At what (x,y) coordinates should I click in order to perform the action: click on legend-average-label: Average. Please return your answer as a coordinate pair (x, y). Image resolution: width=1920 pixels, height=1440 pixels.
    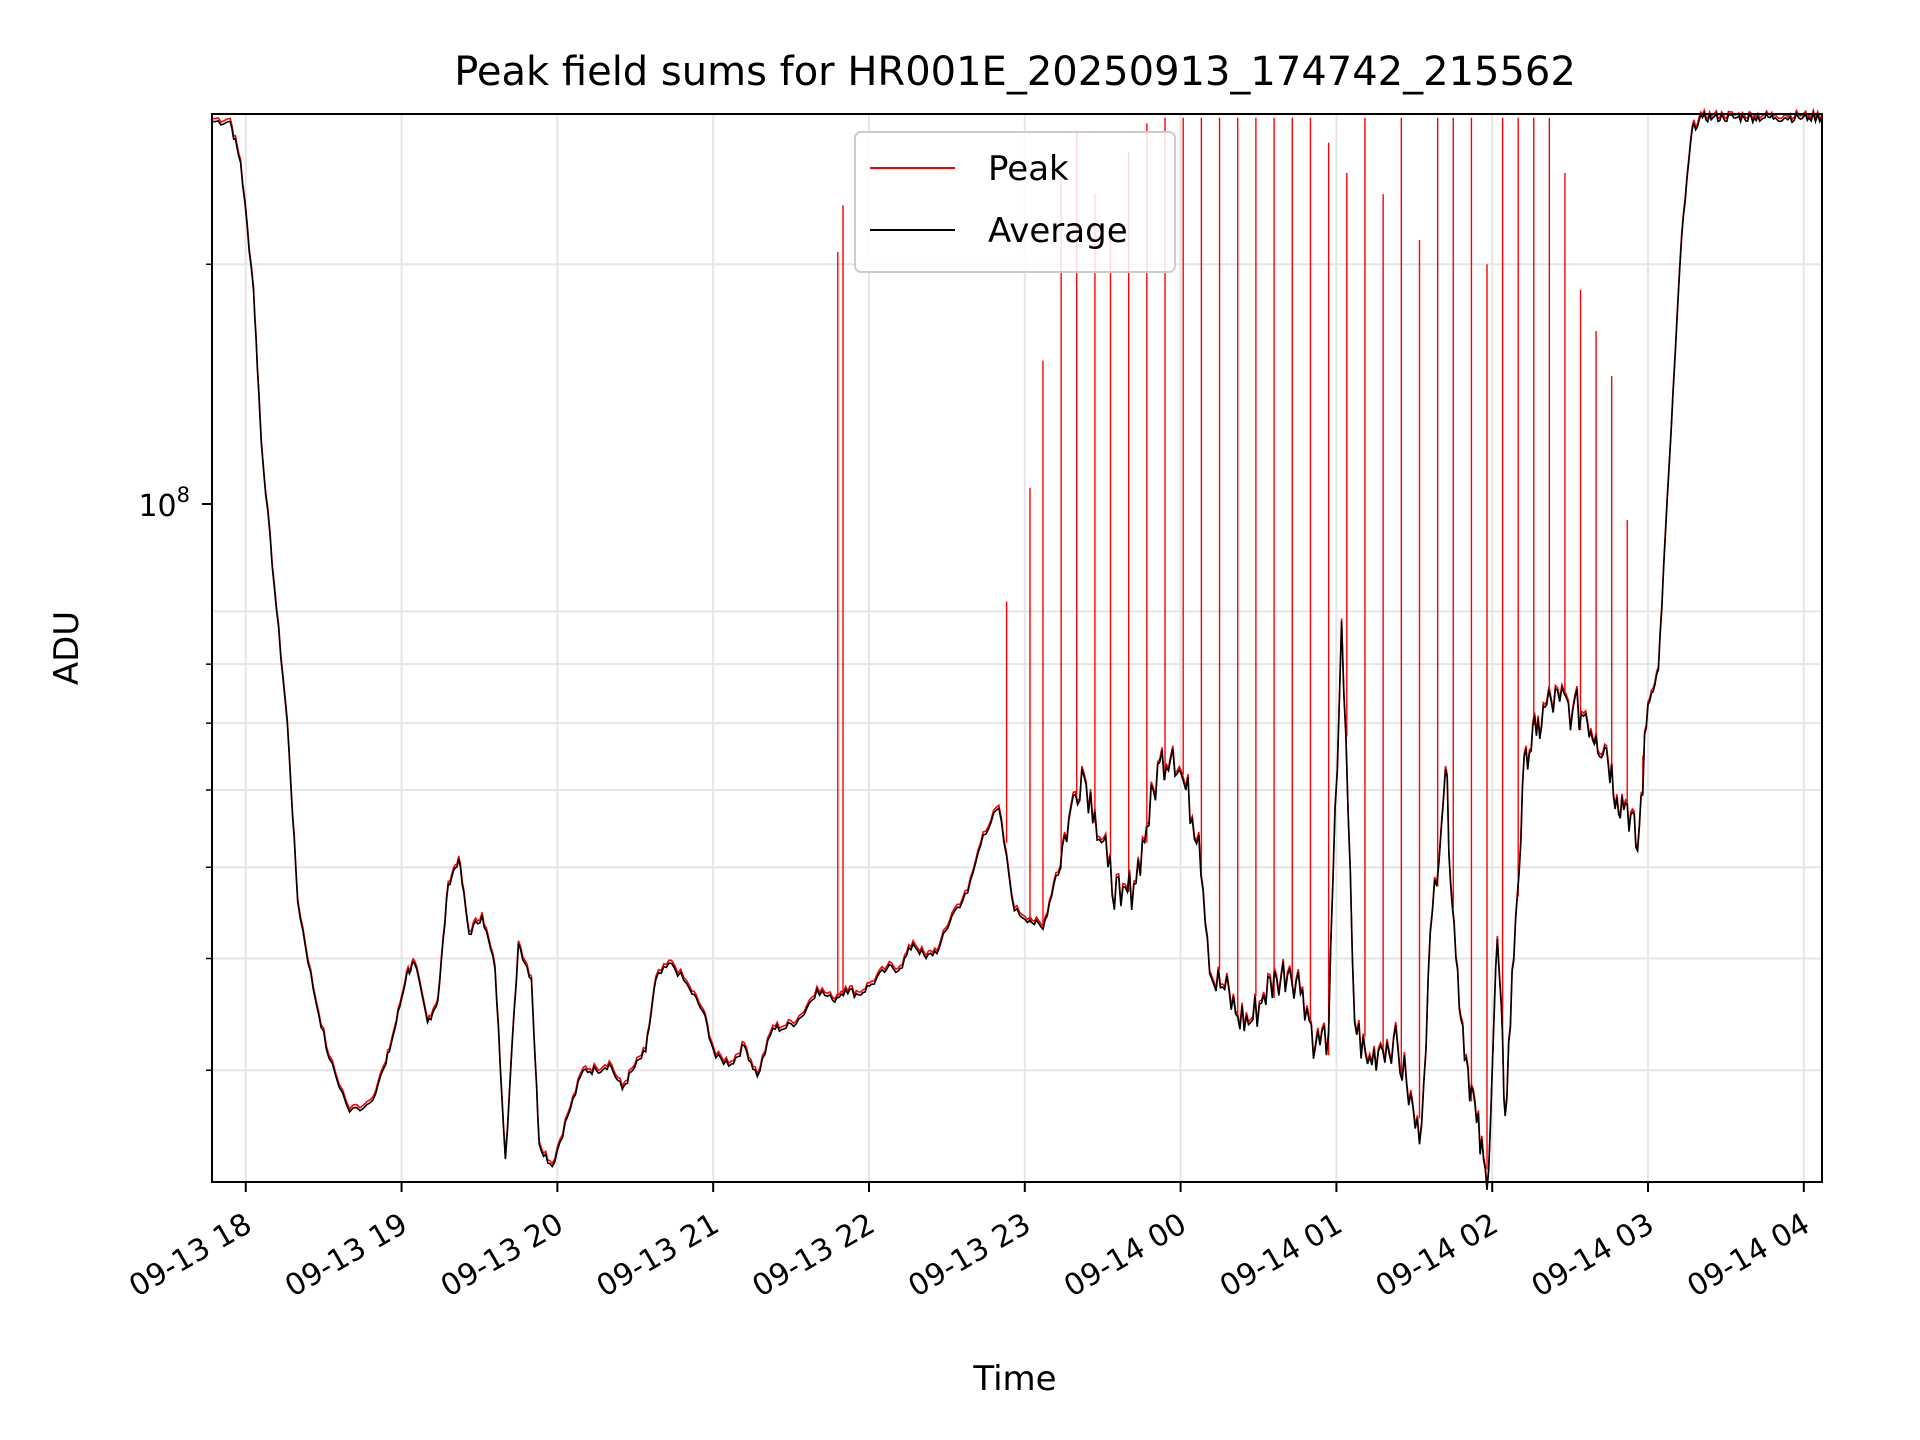
    Looking at the image, I should click on (1058, 231).